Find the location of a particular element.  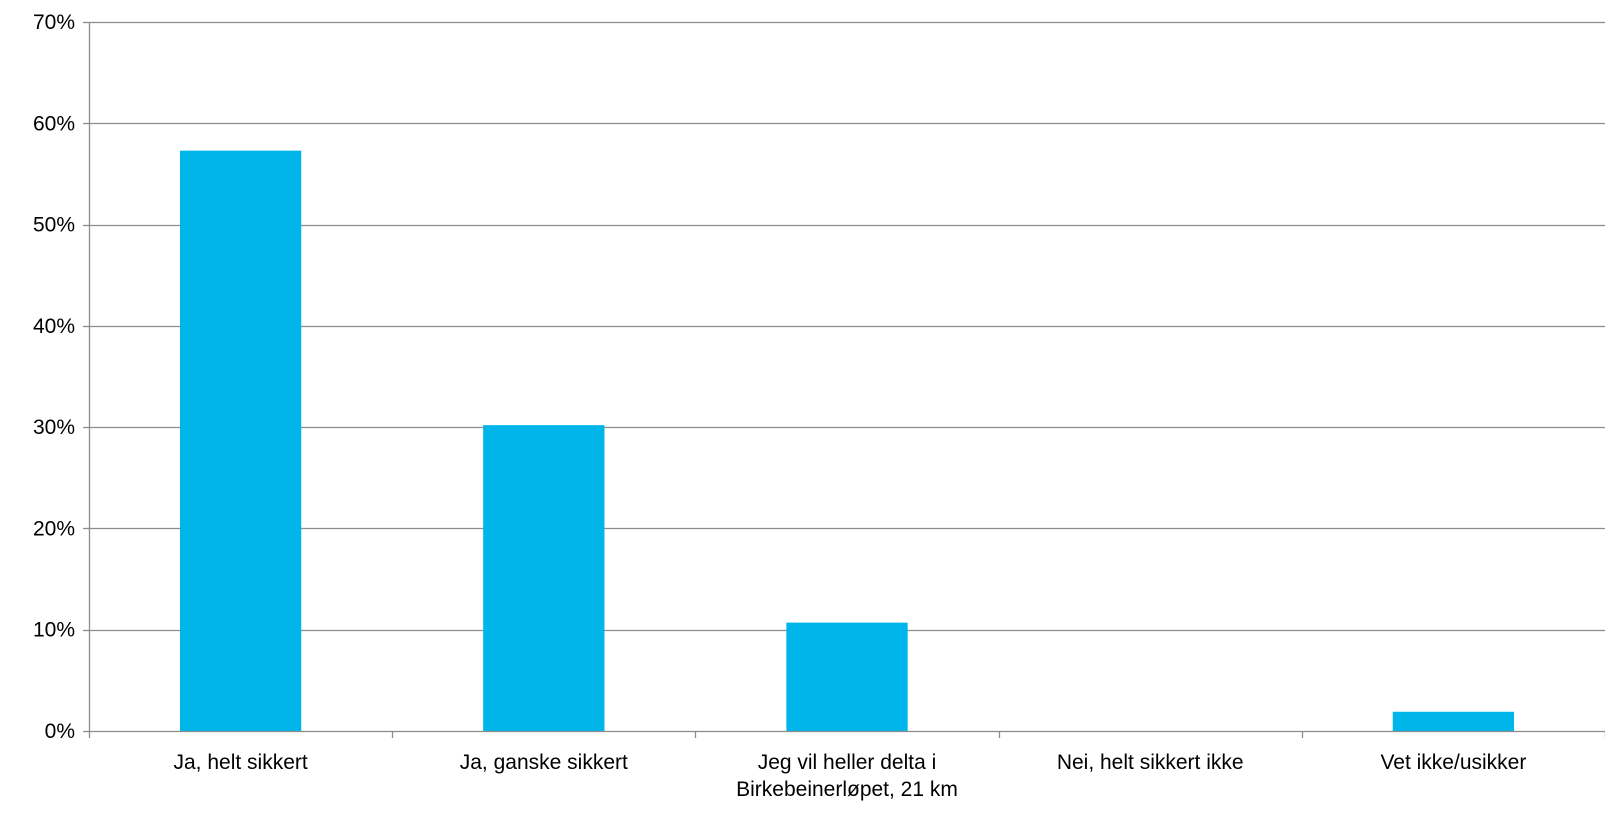

x-category-label-3-line-0: Nei, helt sikkert ikke is located at coordinates (1150, 762).